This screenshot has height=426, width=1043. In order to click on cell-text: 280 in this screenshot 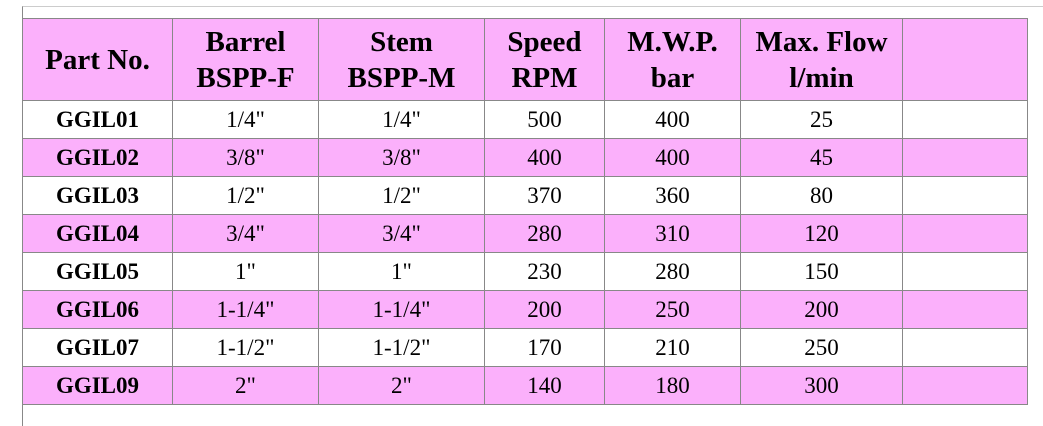, I will do `click(672, 271)`.